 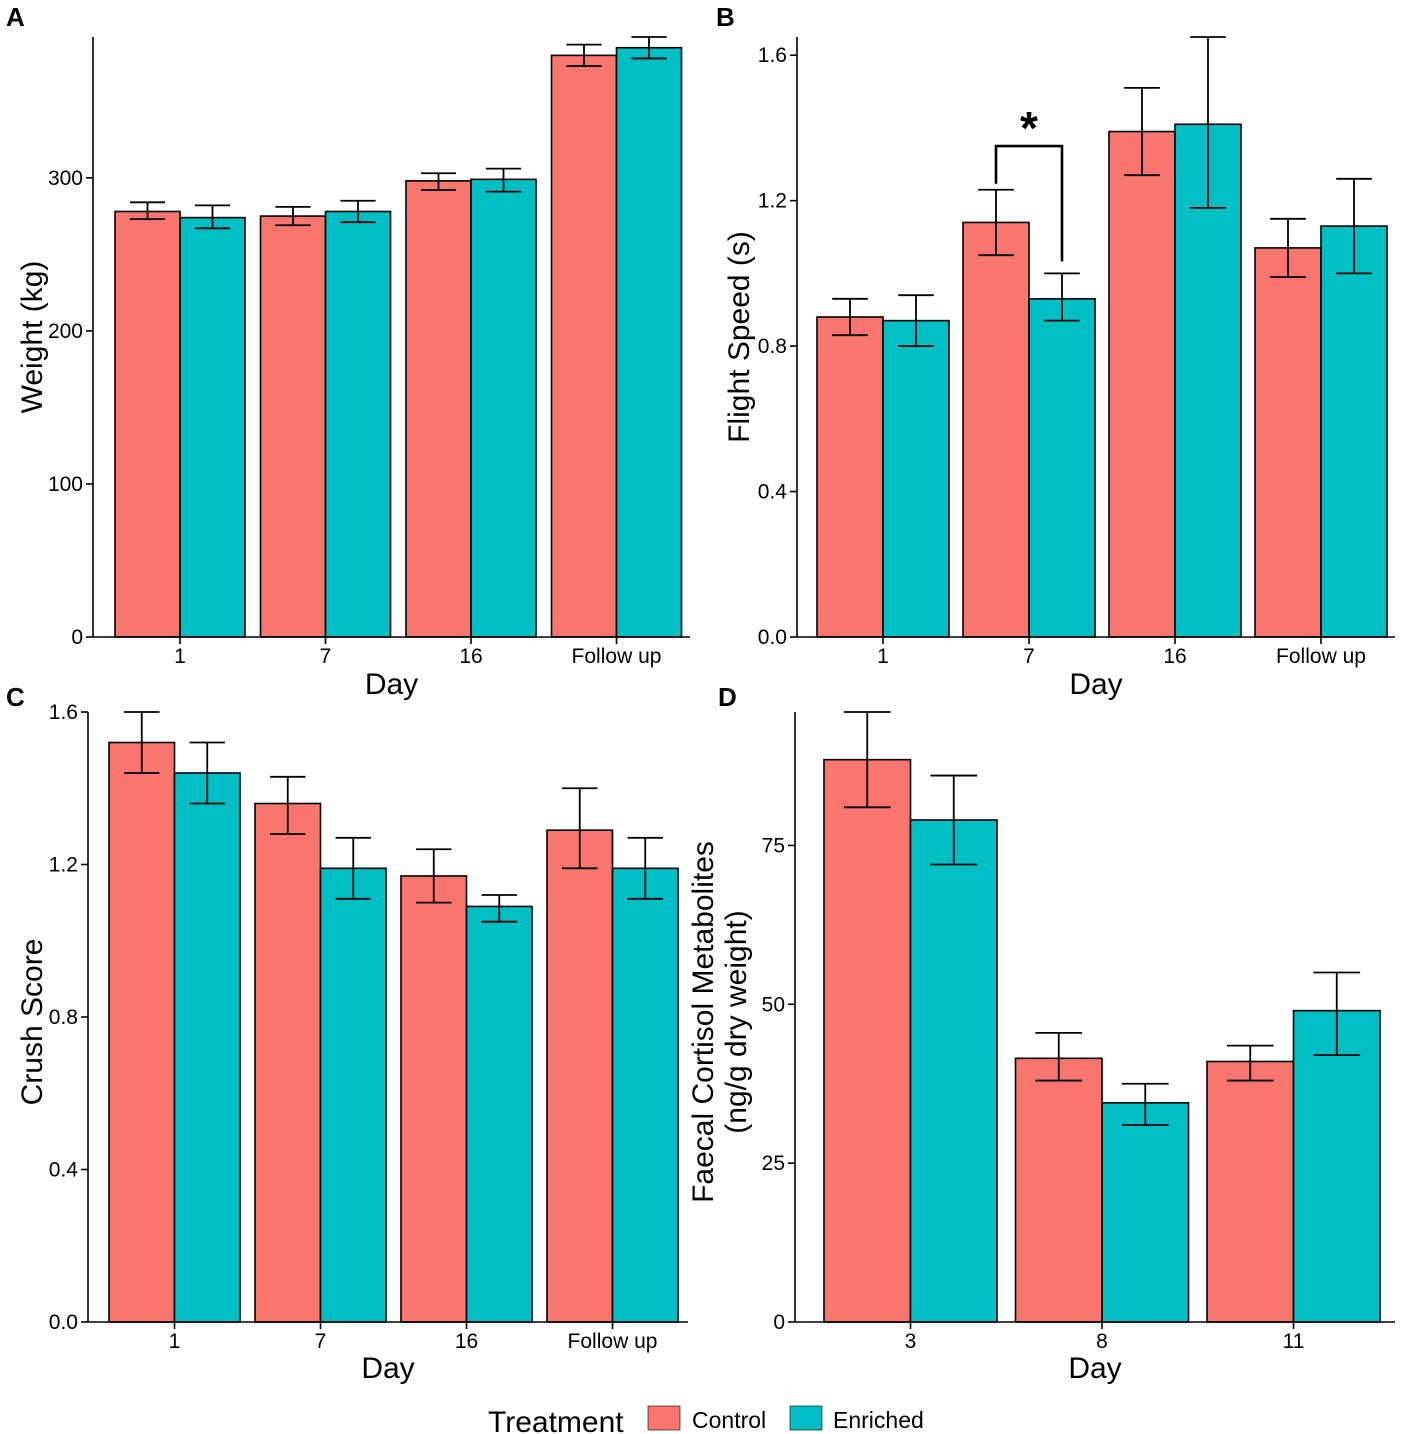 What do you see at coordinates (15, 17) in the screenshot?
I see `panel-label: A` at bounding box center [15, 17].